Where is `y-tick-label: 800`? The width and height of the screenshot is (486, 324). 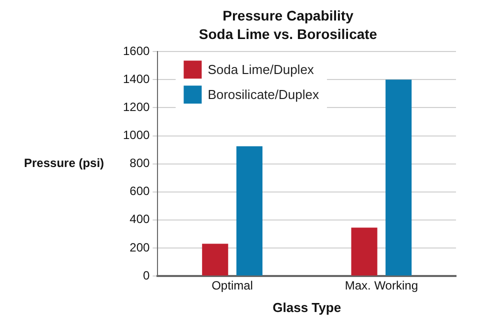 y-tick-label: 800 is located at coordinates (140, 163).